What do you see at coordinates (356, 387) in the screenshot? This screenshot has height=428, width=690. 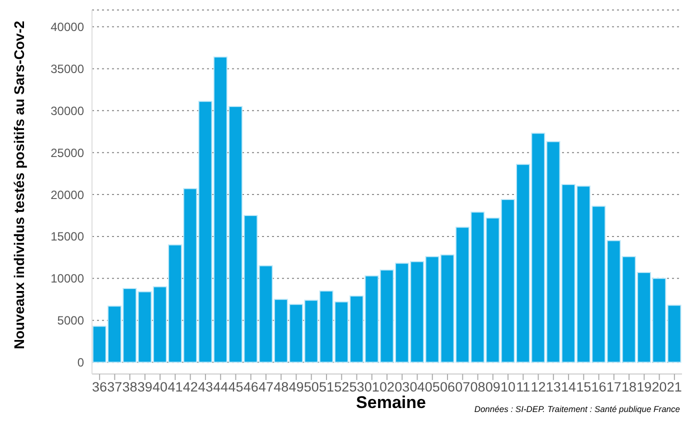 I see `x-tick-label: 53` at bounding box center [356, 387].